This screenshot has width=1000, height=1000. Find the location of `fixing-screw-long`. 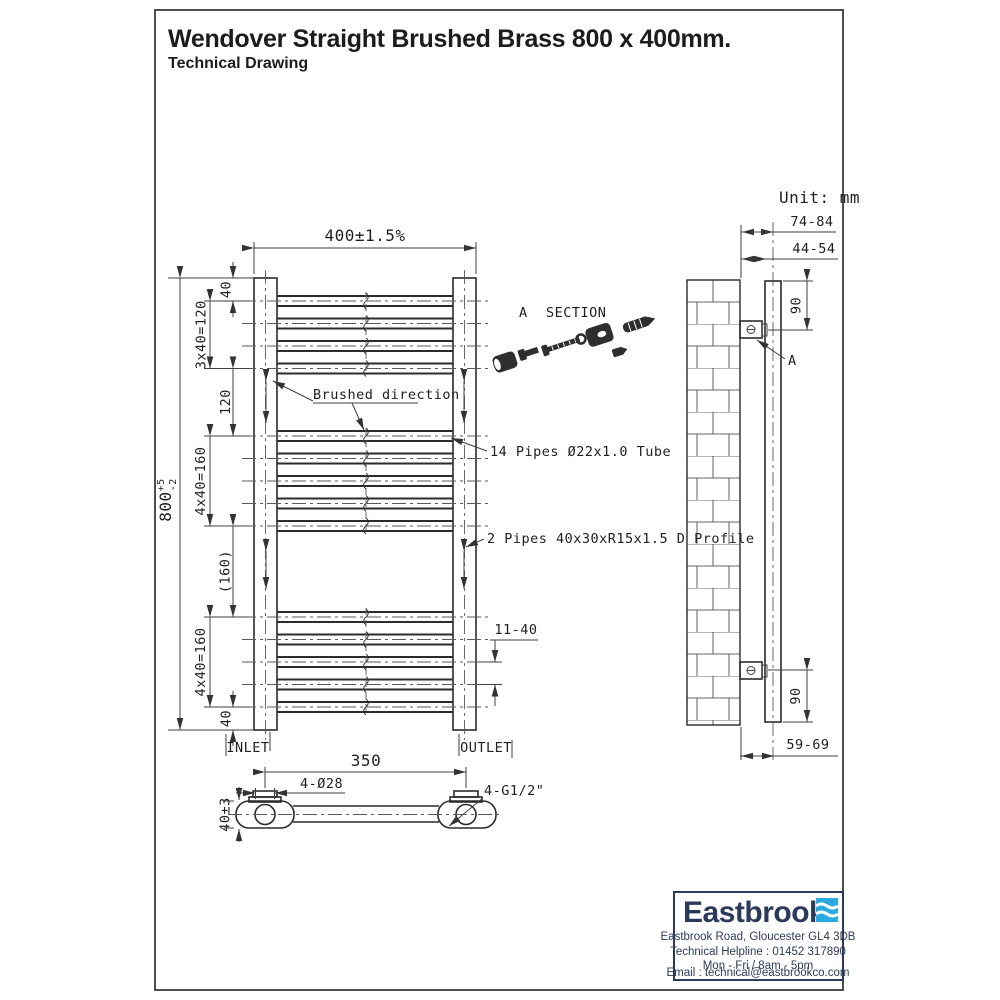

fixing-screw-long is located at coordinates (561, 346).